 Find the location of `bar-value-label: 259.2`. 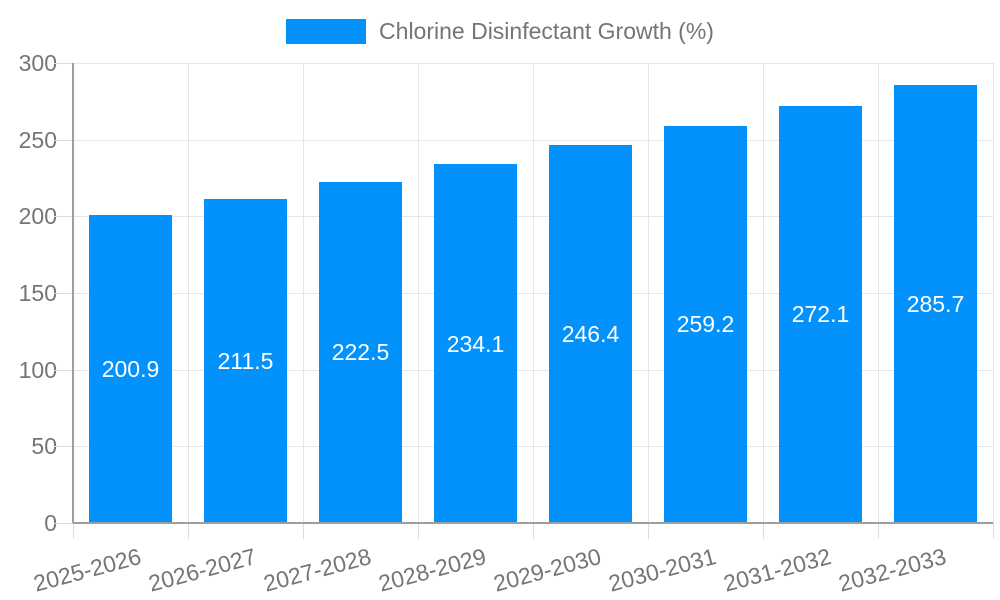

bar-value-label: 259.2 is located at coordinates (705, 324).